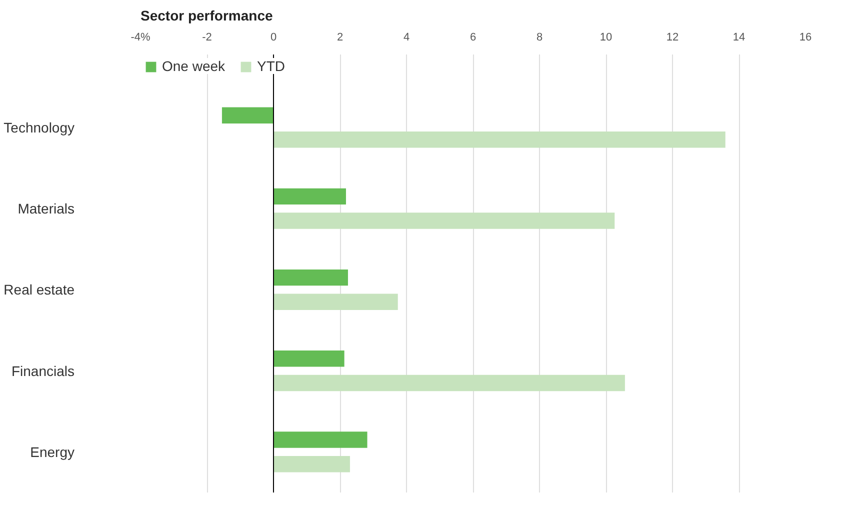 This screenshot has width=845, height=522. I want to click on y-tick-label: Financials, so click(43, 370).